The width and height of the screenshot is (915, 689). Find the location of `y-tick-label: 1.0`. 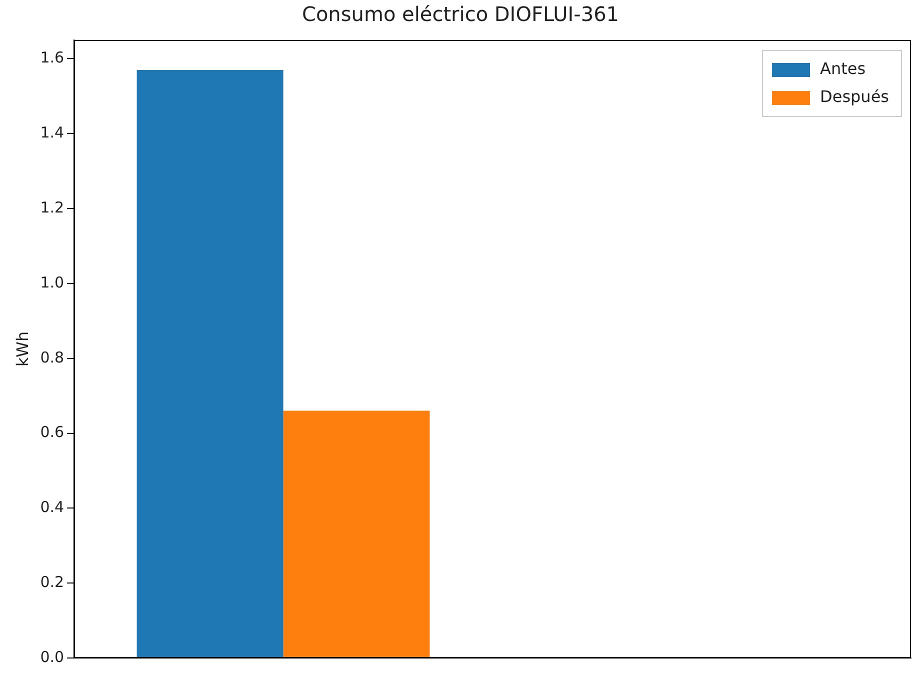

y-tick-label: 1.0 is located at coordinates (52, 282).